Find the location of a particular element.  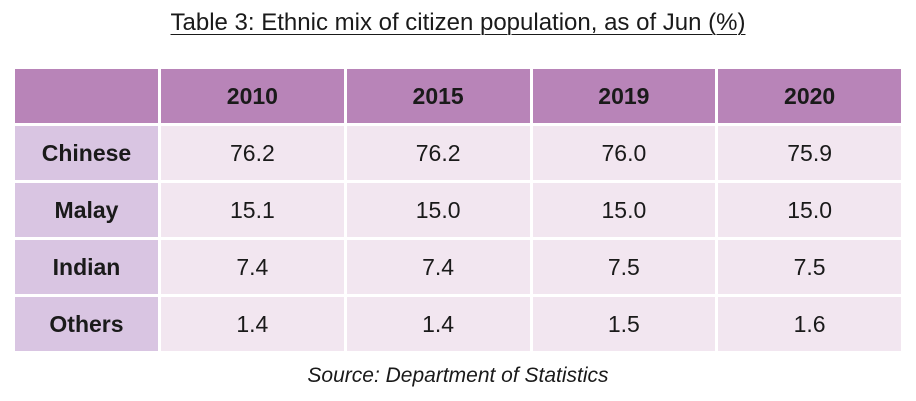

table-row: Chinese 76.2 76.2 76.0 75.9 is located at coordinates (458, 153).